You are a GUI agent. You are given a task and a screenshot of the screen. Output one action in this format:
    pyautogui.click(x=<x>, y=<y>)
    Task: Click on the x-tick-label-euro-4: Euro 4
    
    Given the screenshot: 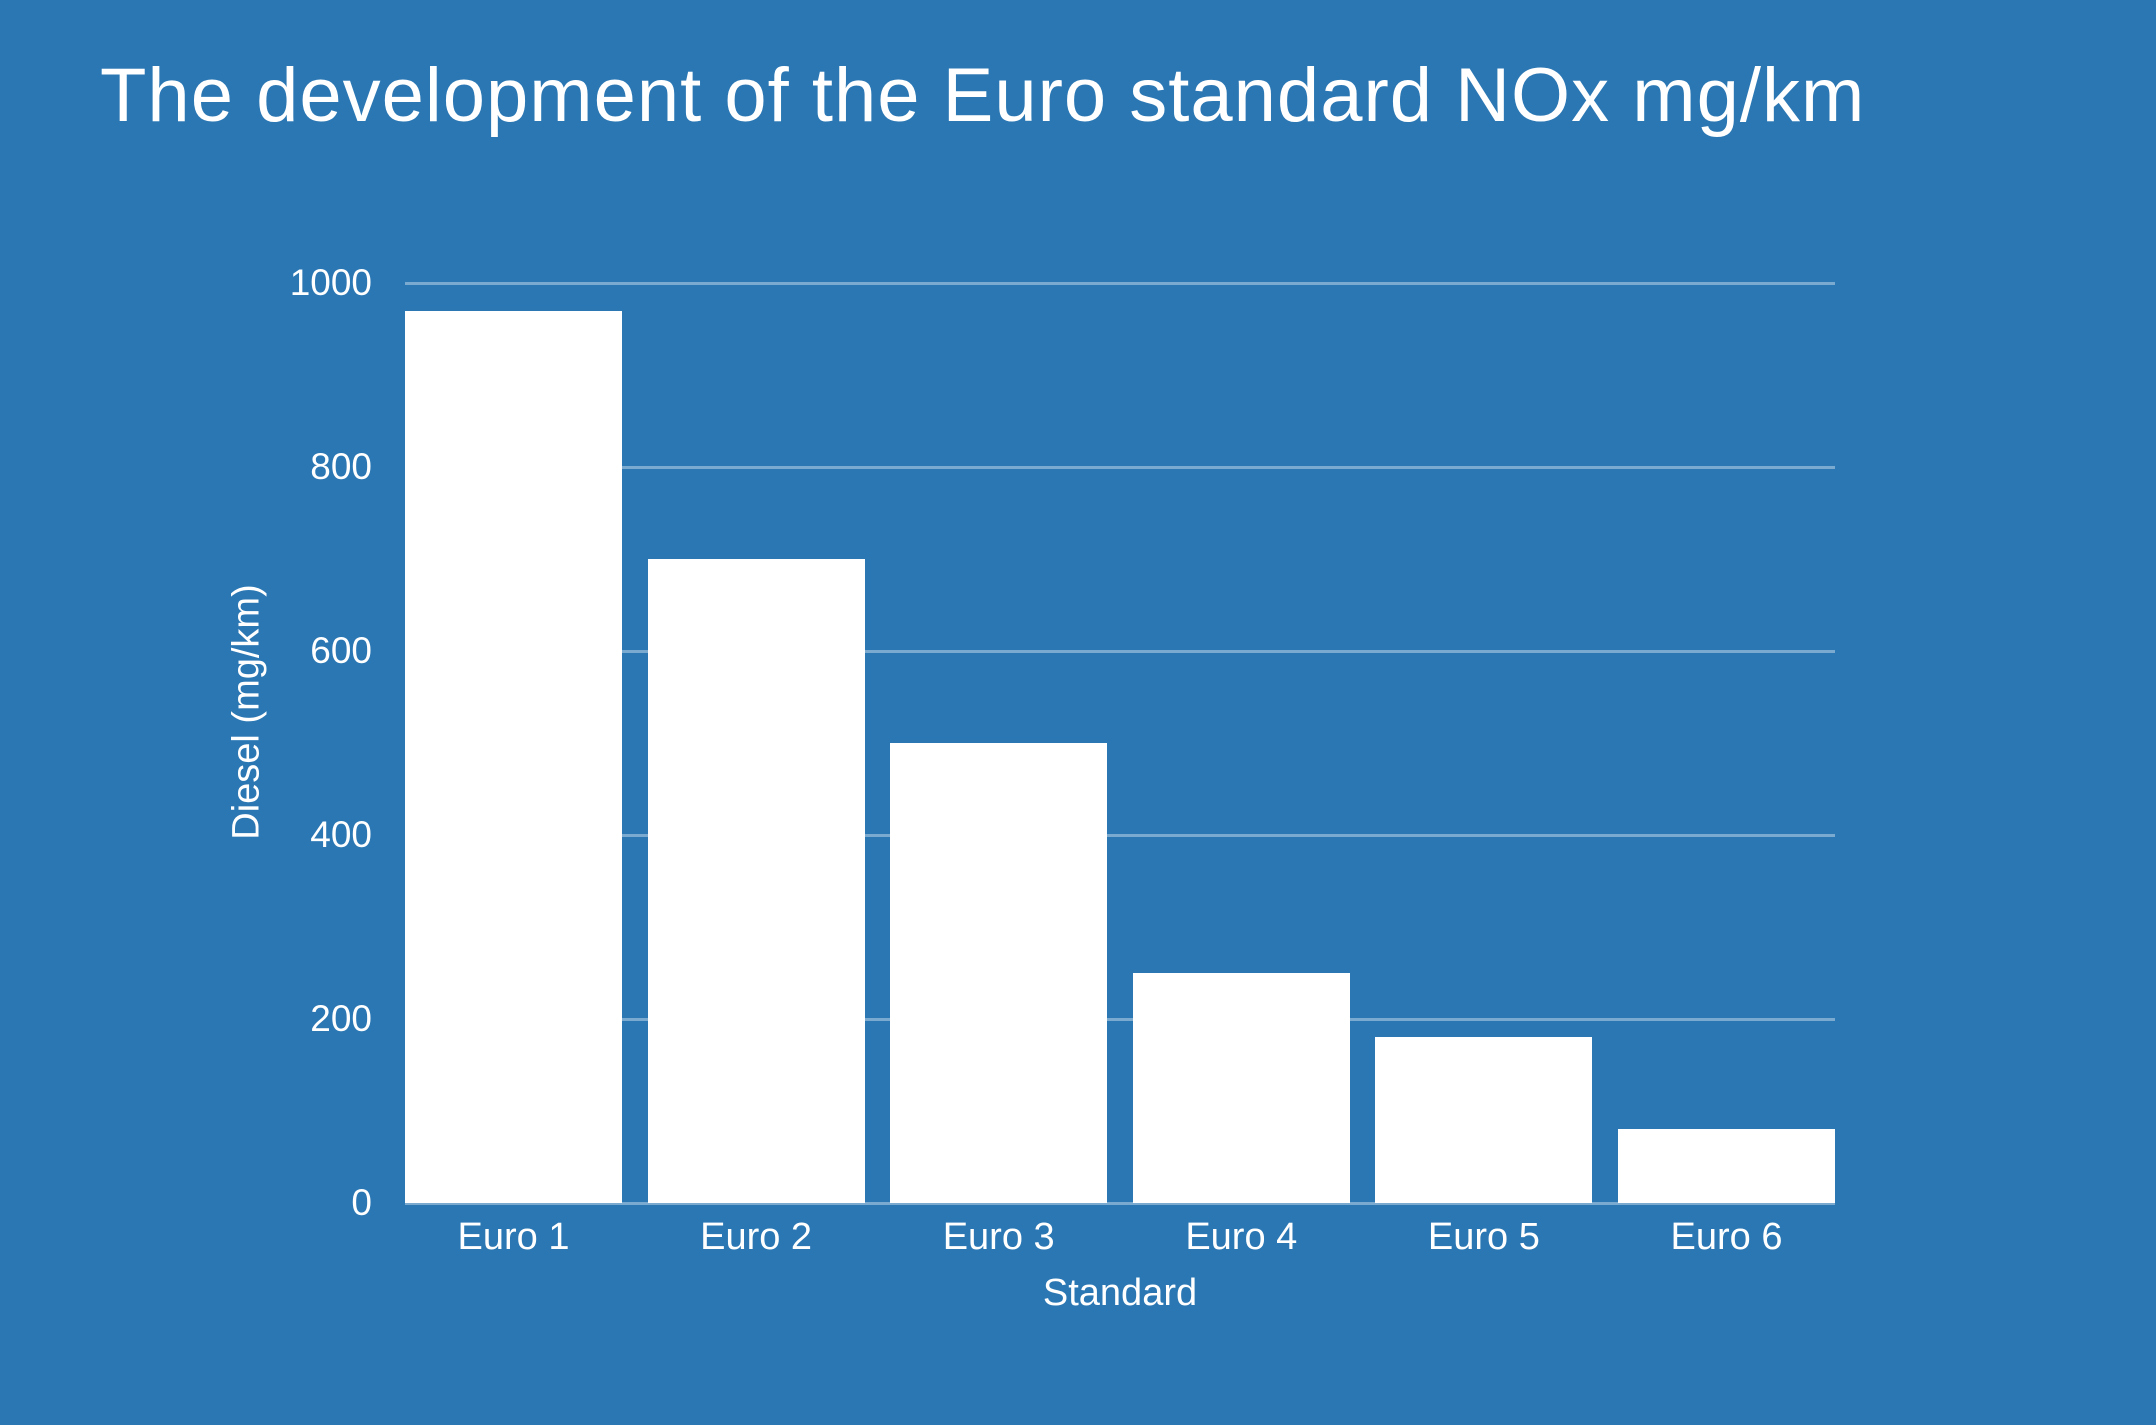 What is the action you would take?
    pyautogui.click(x=1241, y=1237)
    